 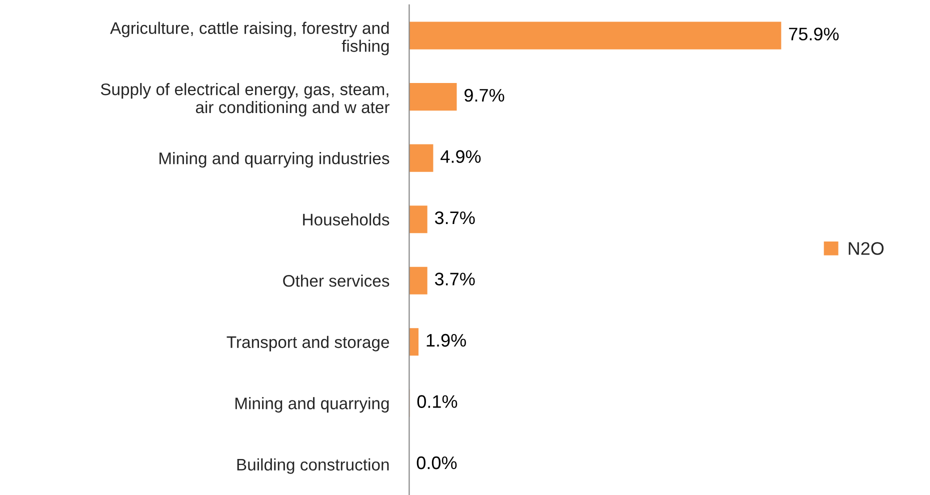 What do you see at coordinates (346, 219) in the screenshot?
I see `y-tick-label: Households` at bounding box center [346, 219].